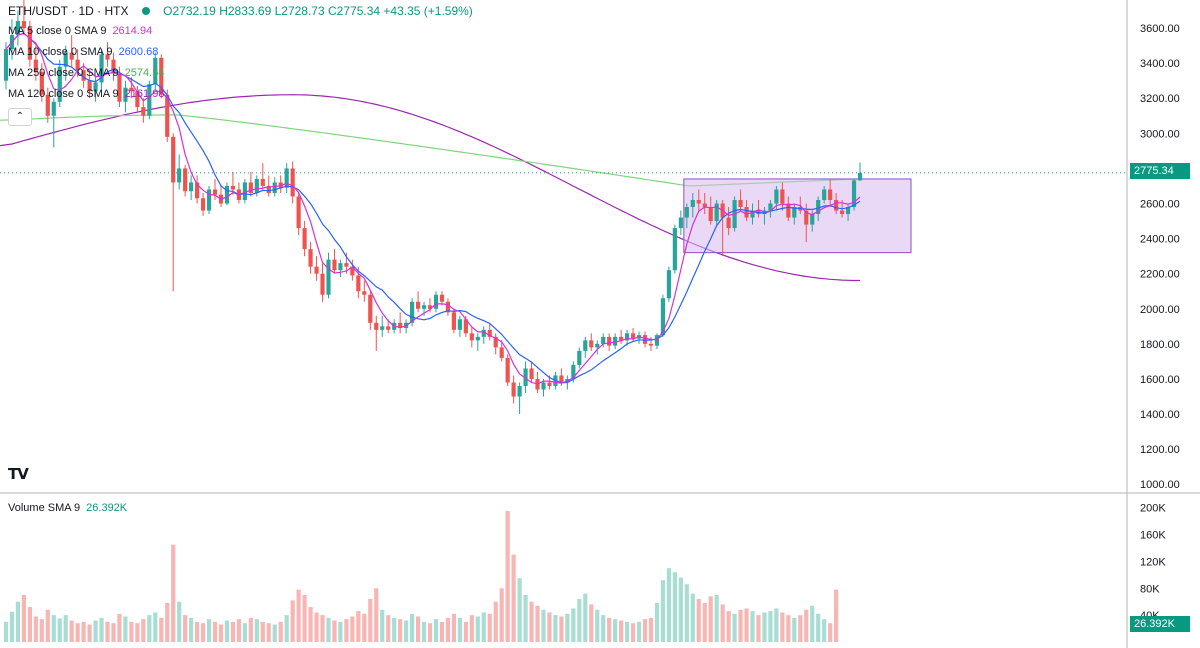  What do you see at coordinates (68, 11) in the screenshot?
I see `symbol-title: ETH/USDT · 1D · HTX` at bounding box center [68, 11].